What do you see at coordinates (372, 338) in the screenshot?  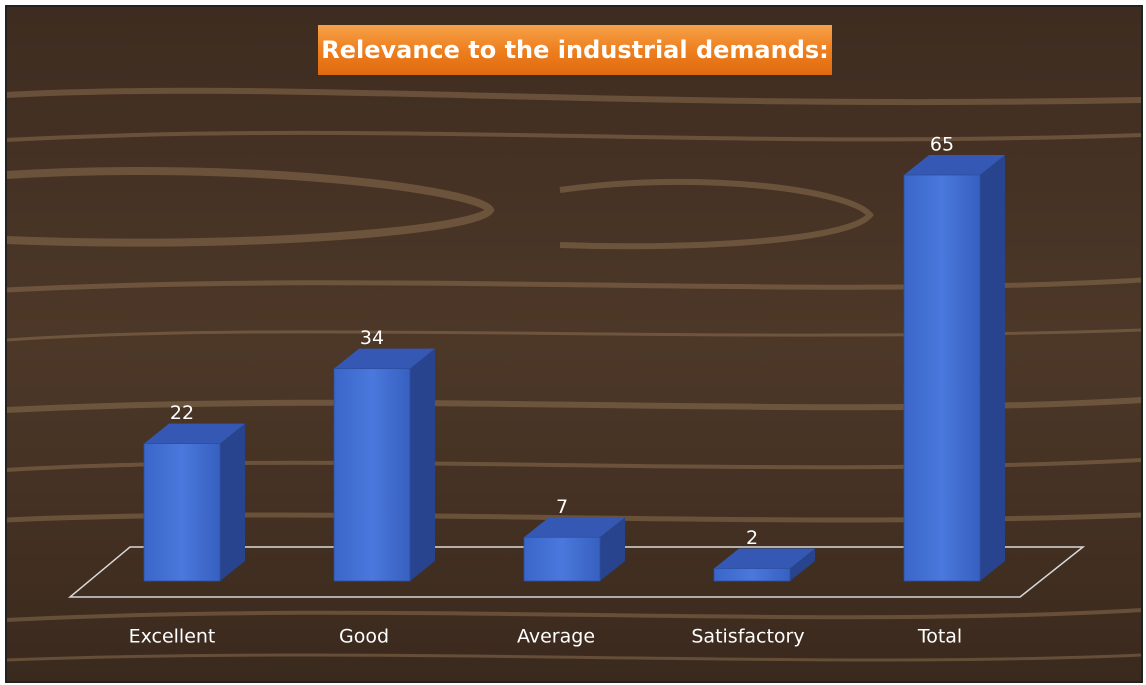 I see `value-label: 34` at bounding box center [372, 338].